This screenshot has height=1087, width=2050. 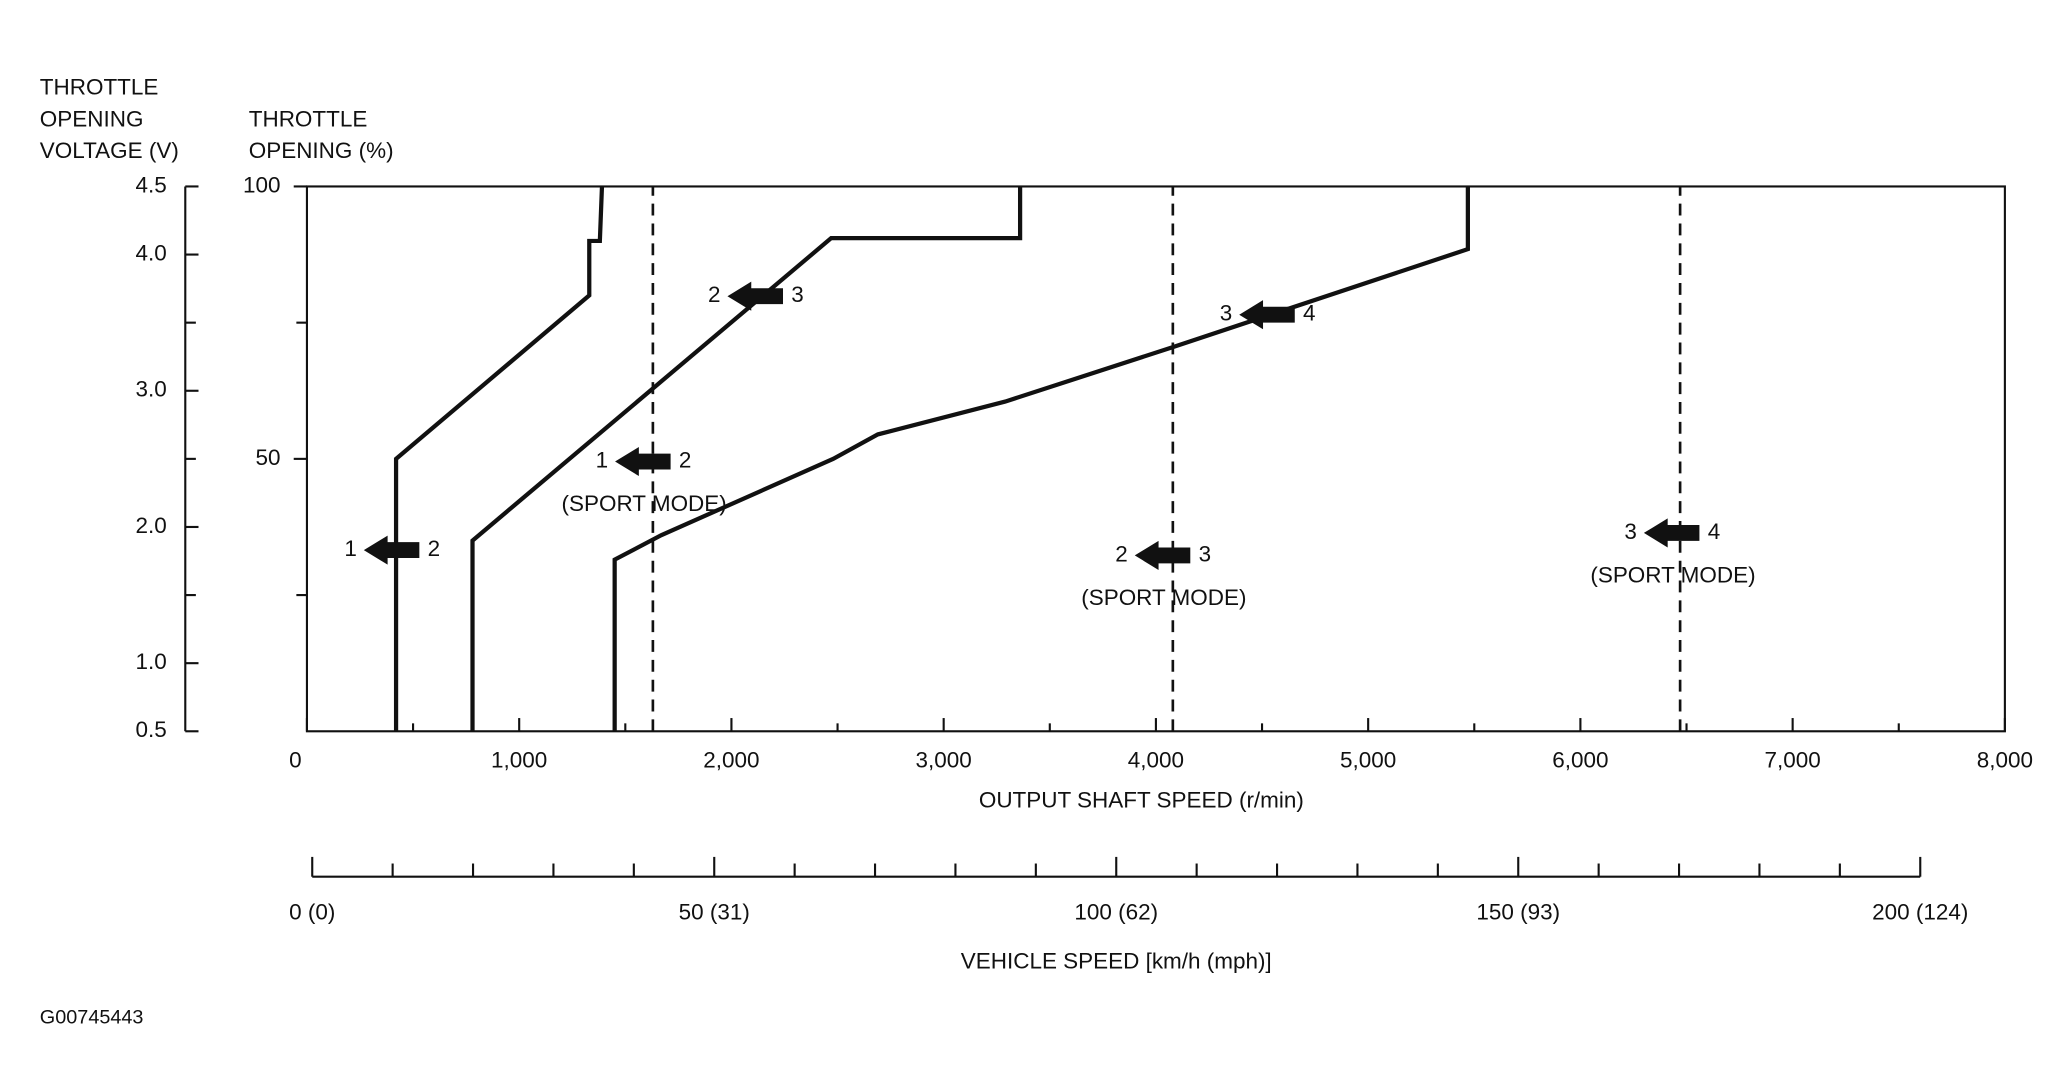 What do you see at coordinates (151, 389) in the screenshot?
I see `y2-tick-label: 3.0` at bounding box center [151, 389].